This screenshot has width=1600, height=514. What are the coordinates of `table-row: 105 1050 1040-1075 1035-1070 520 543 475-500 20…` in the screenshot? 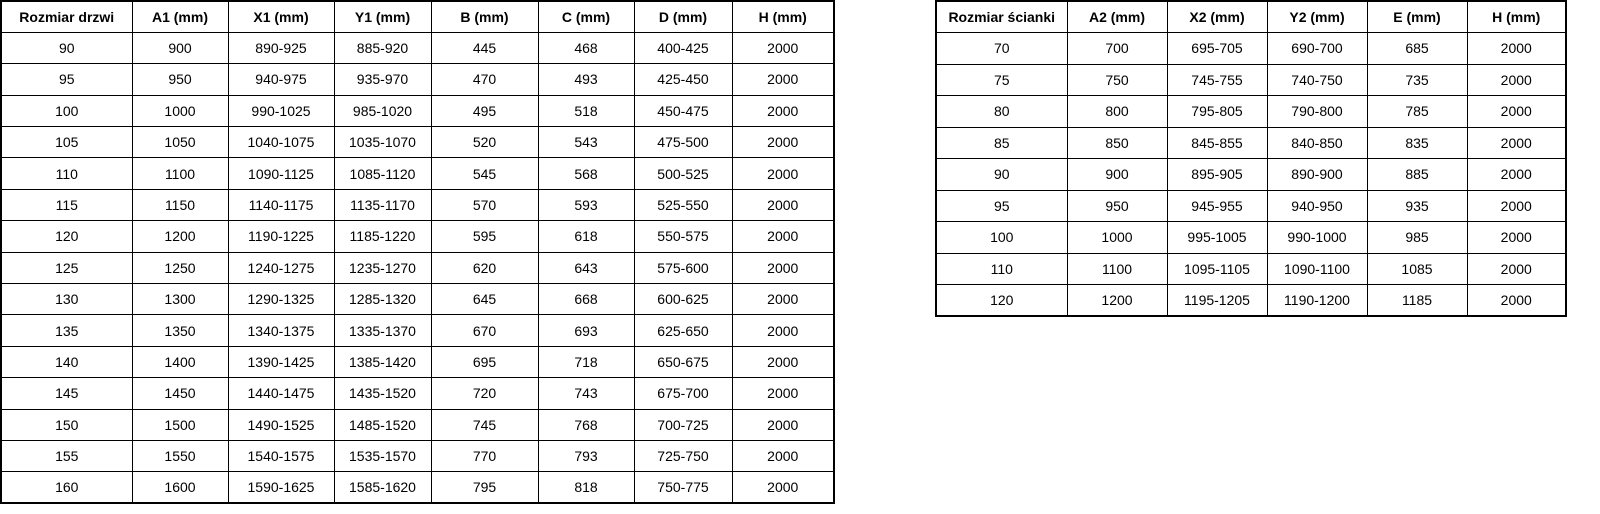 It's located at (417, 142).